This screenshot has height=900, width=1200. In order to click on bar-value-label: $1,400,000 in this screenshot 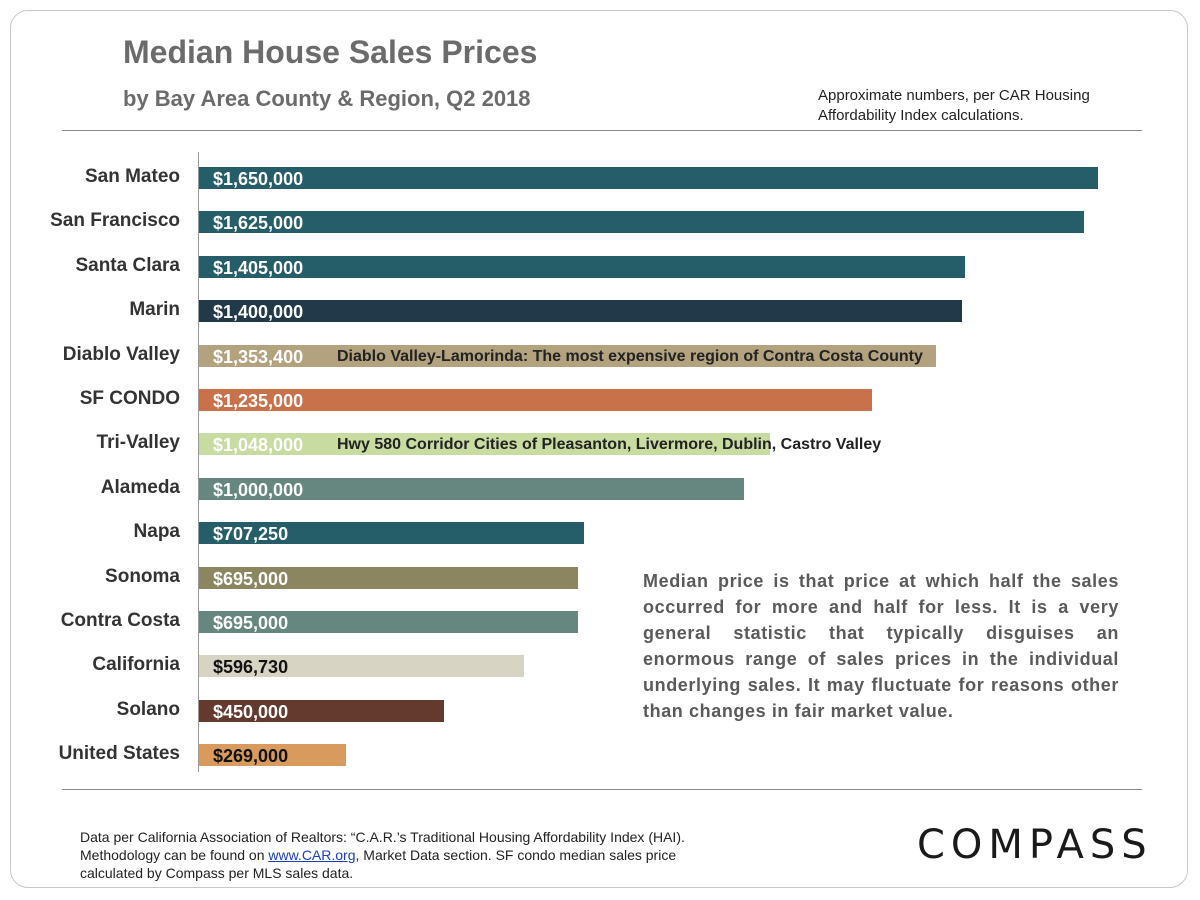, I will do `click(258, 312)`.